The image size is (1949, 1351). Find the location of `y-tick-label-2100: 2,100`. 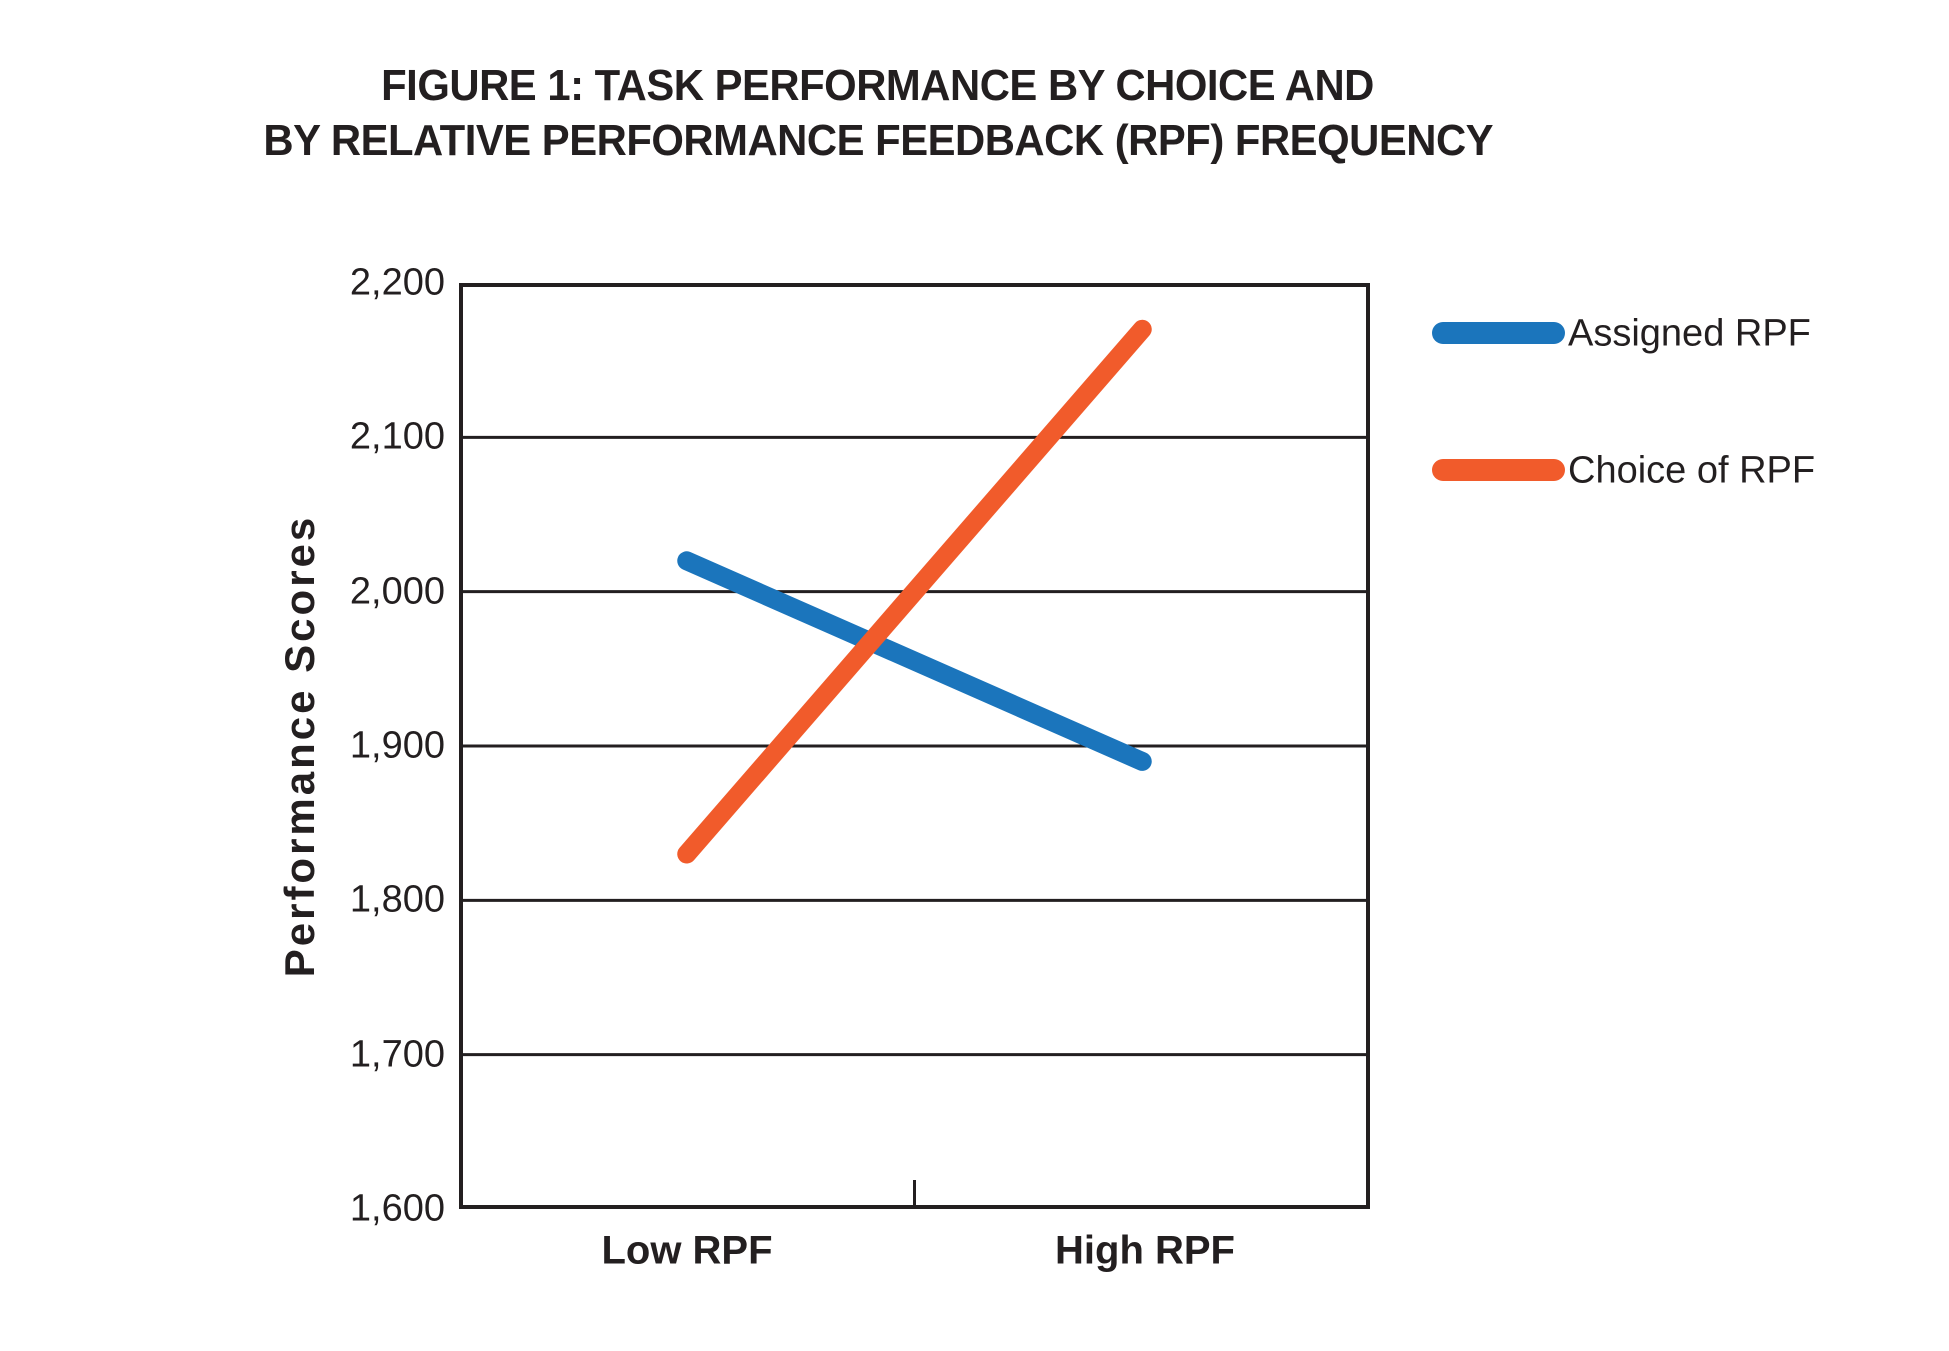

y-tick-label-2100: 2,100 is located at coordinates (397, 436).